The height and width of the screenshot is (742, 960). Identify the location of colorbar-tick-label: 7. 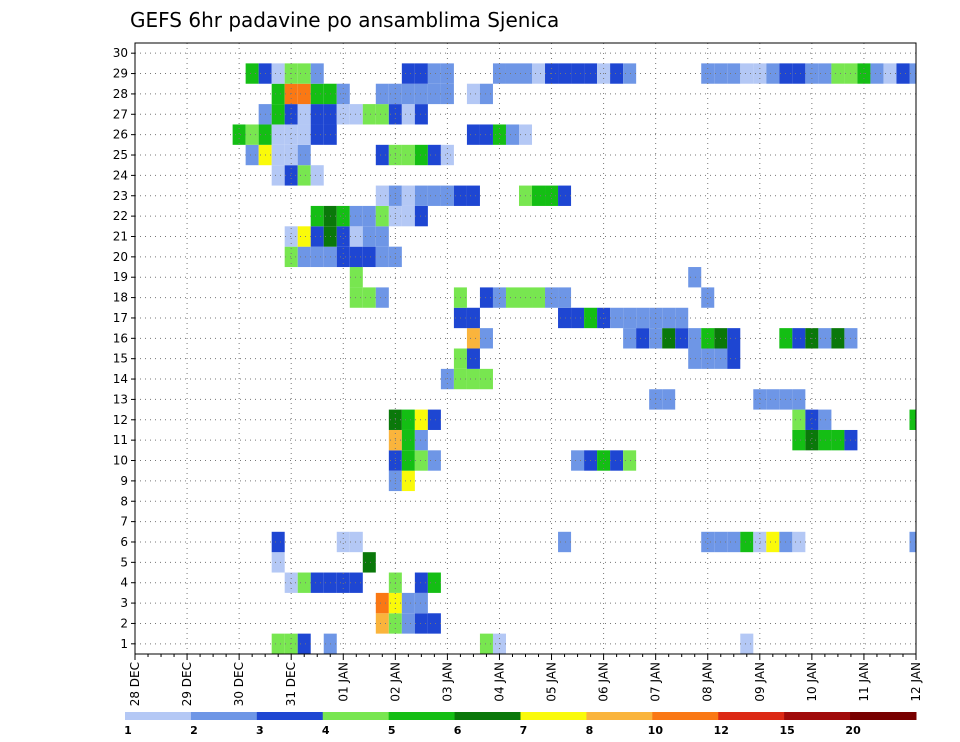
(524, 730).